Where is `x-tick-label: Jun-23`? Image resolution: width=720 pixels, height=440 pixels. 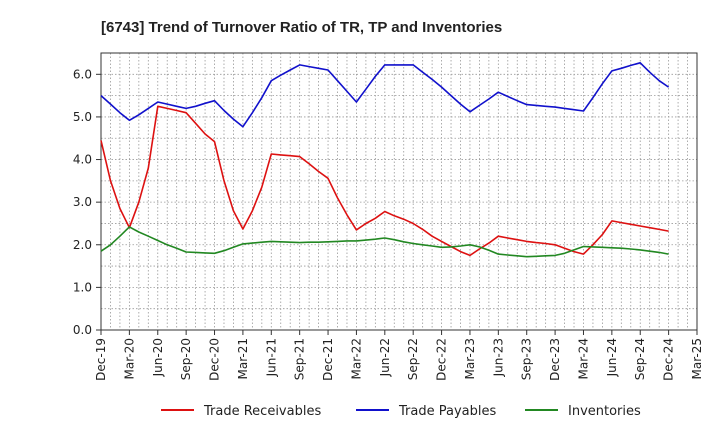
x-tick-label: Jun-23 is located at coordinates (498, 357).